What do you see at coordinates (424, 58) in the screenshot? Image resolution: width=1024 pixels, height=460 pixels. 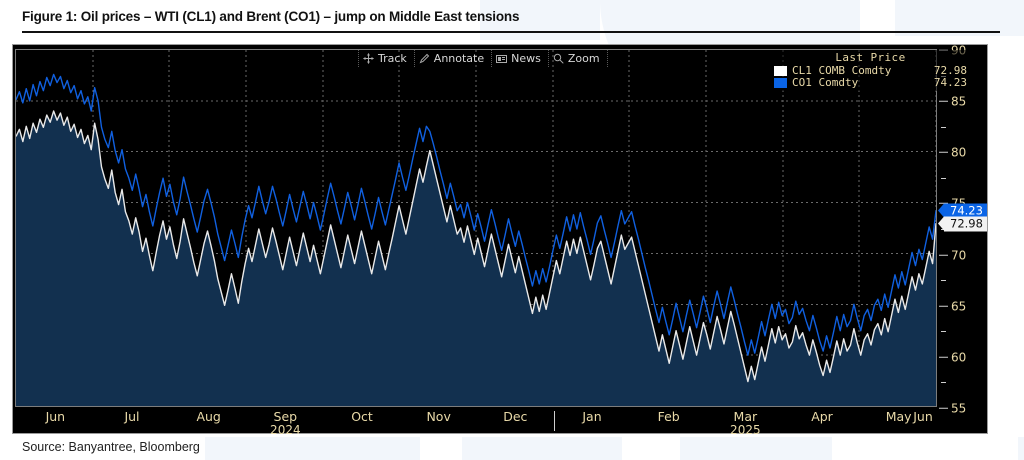 I see `pencil-icon` at bounding box center [424, 58].